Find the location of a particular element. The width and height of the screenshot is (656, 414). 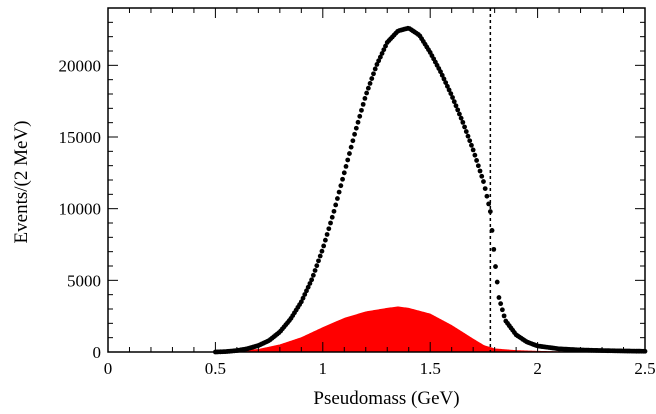

x-tick-label: 1.5 is located at coordinates (430, 368).